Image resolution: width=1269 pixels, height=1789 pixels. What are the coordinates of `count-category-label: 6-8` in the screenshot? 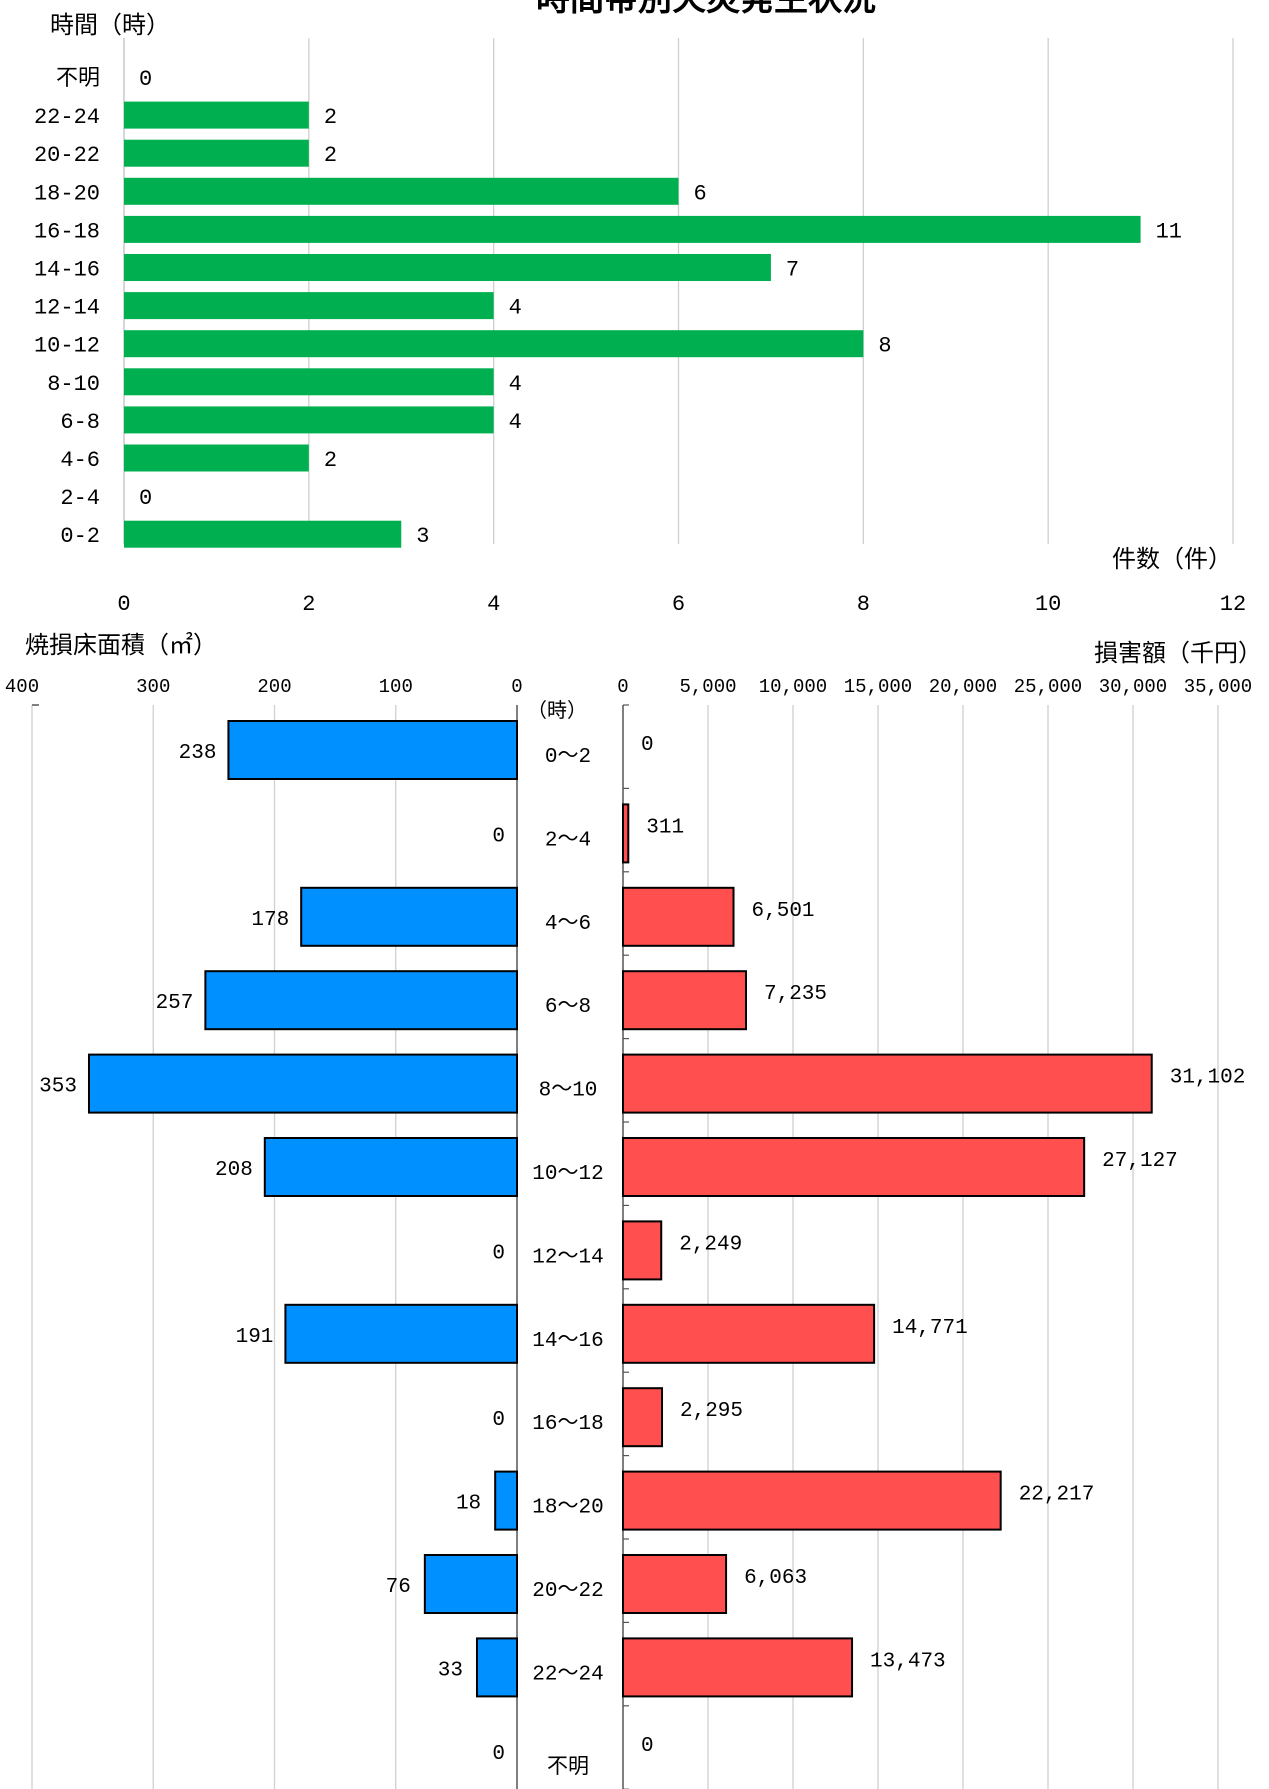 It's located at (80, 422).